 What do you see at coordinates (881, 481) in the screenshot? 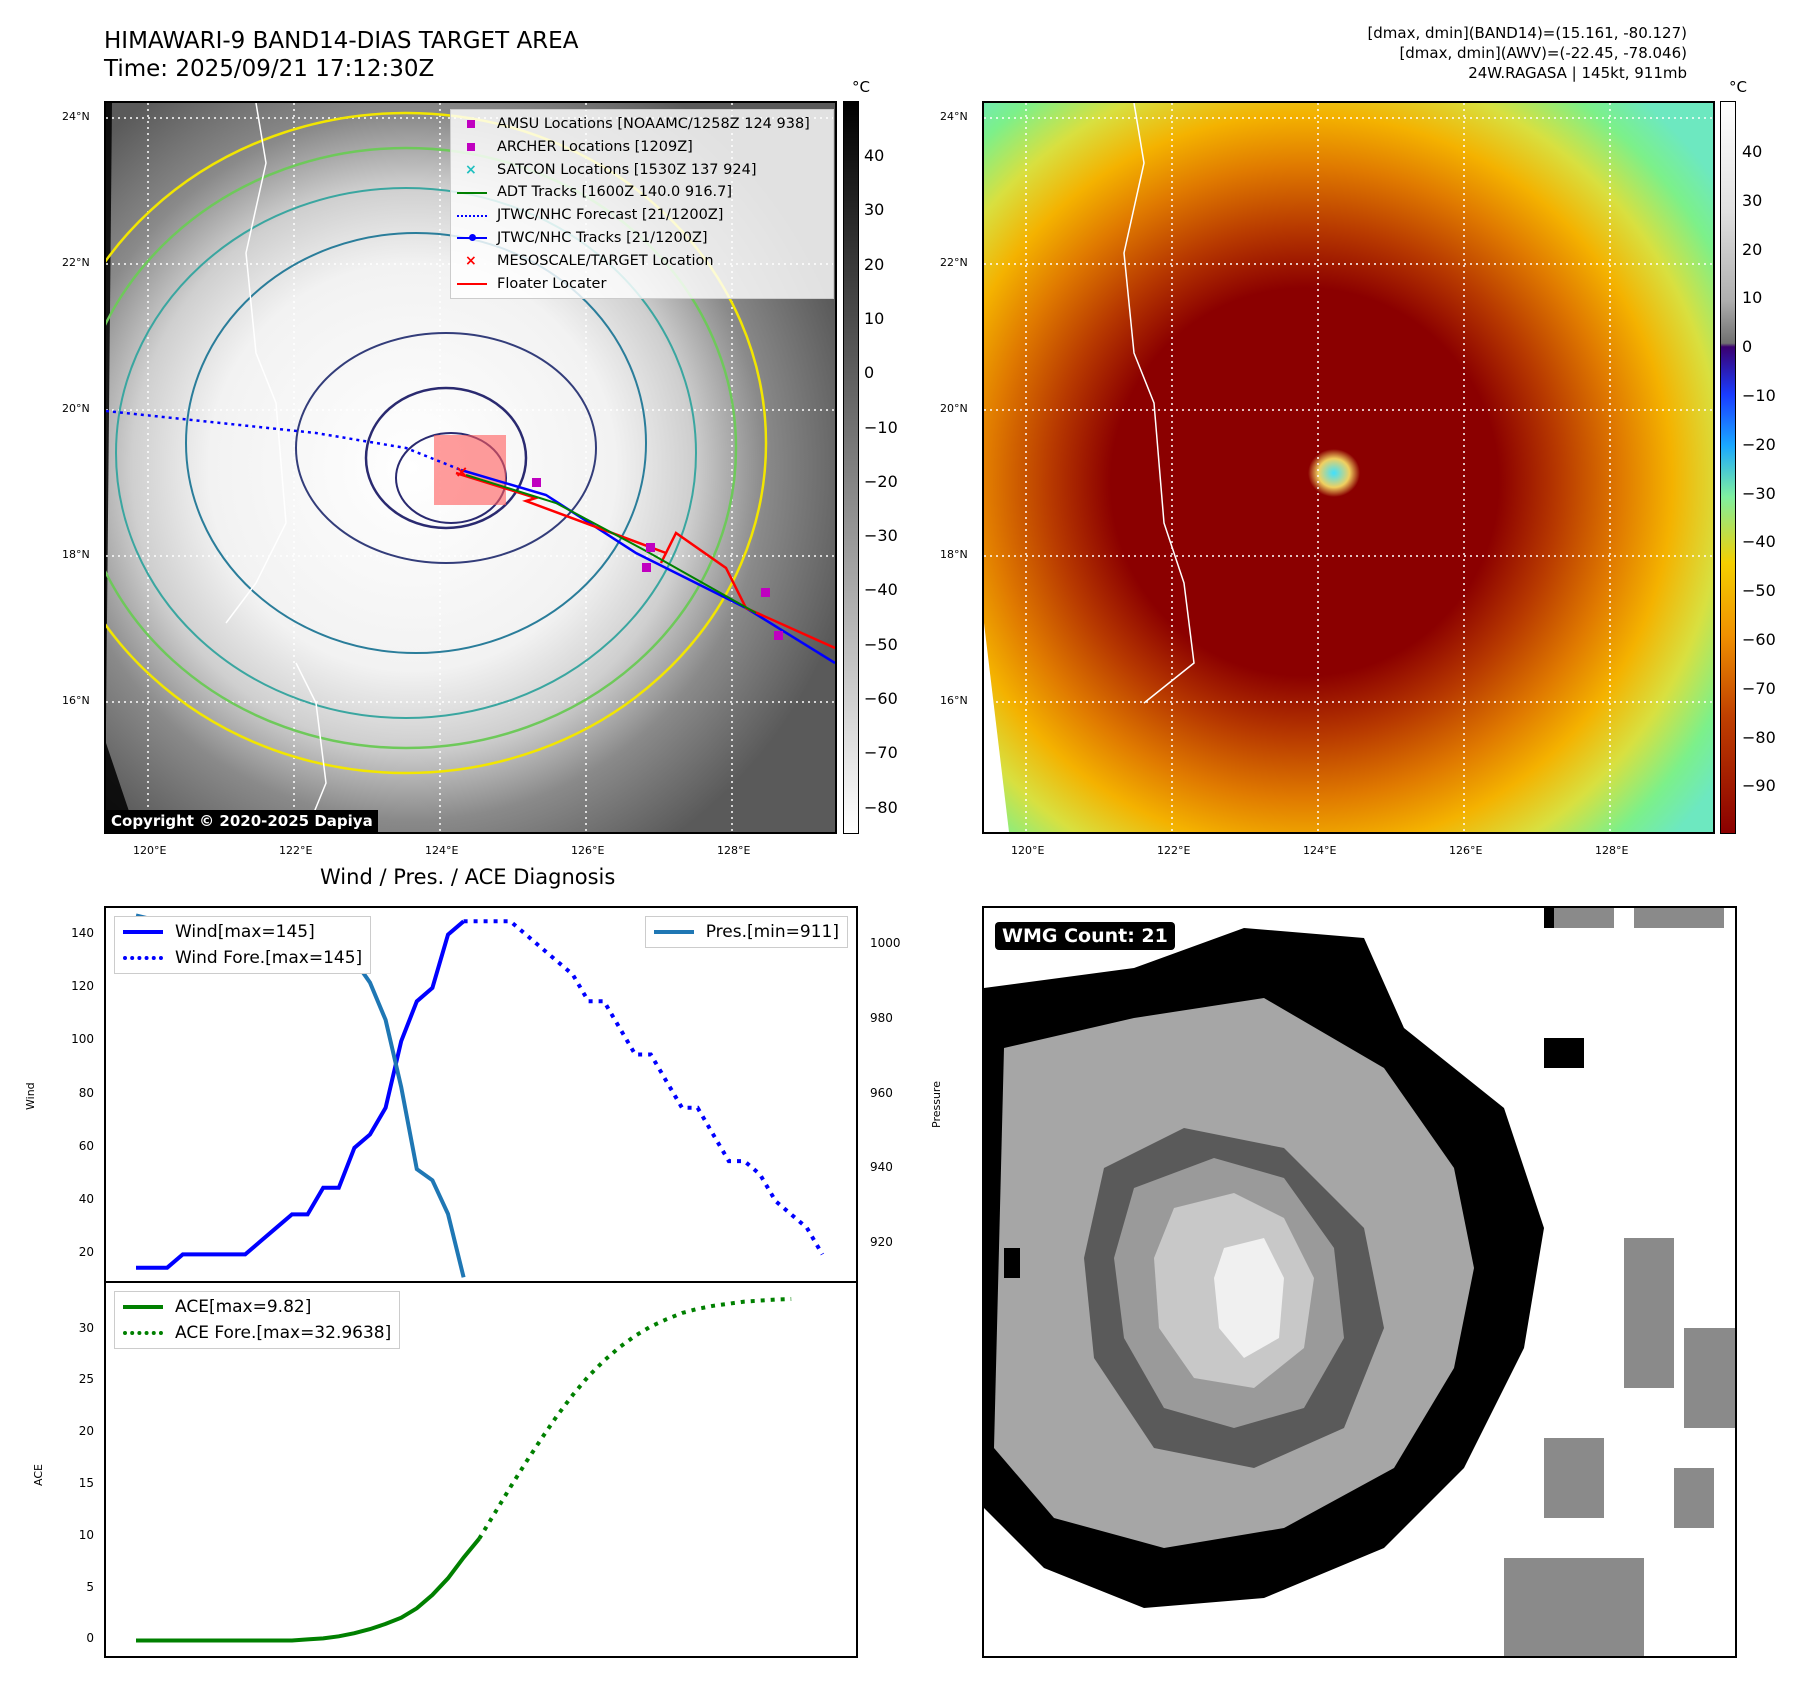
I see `colorbar-tick: −20` at bounding box center [881, 481].